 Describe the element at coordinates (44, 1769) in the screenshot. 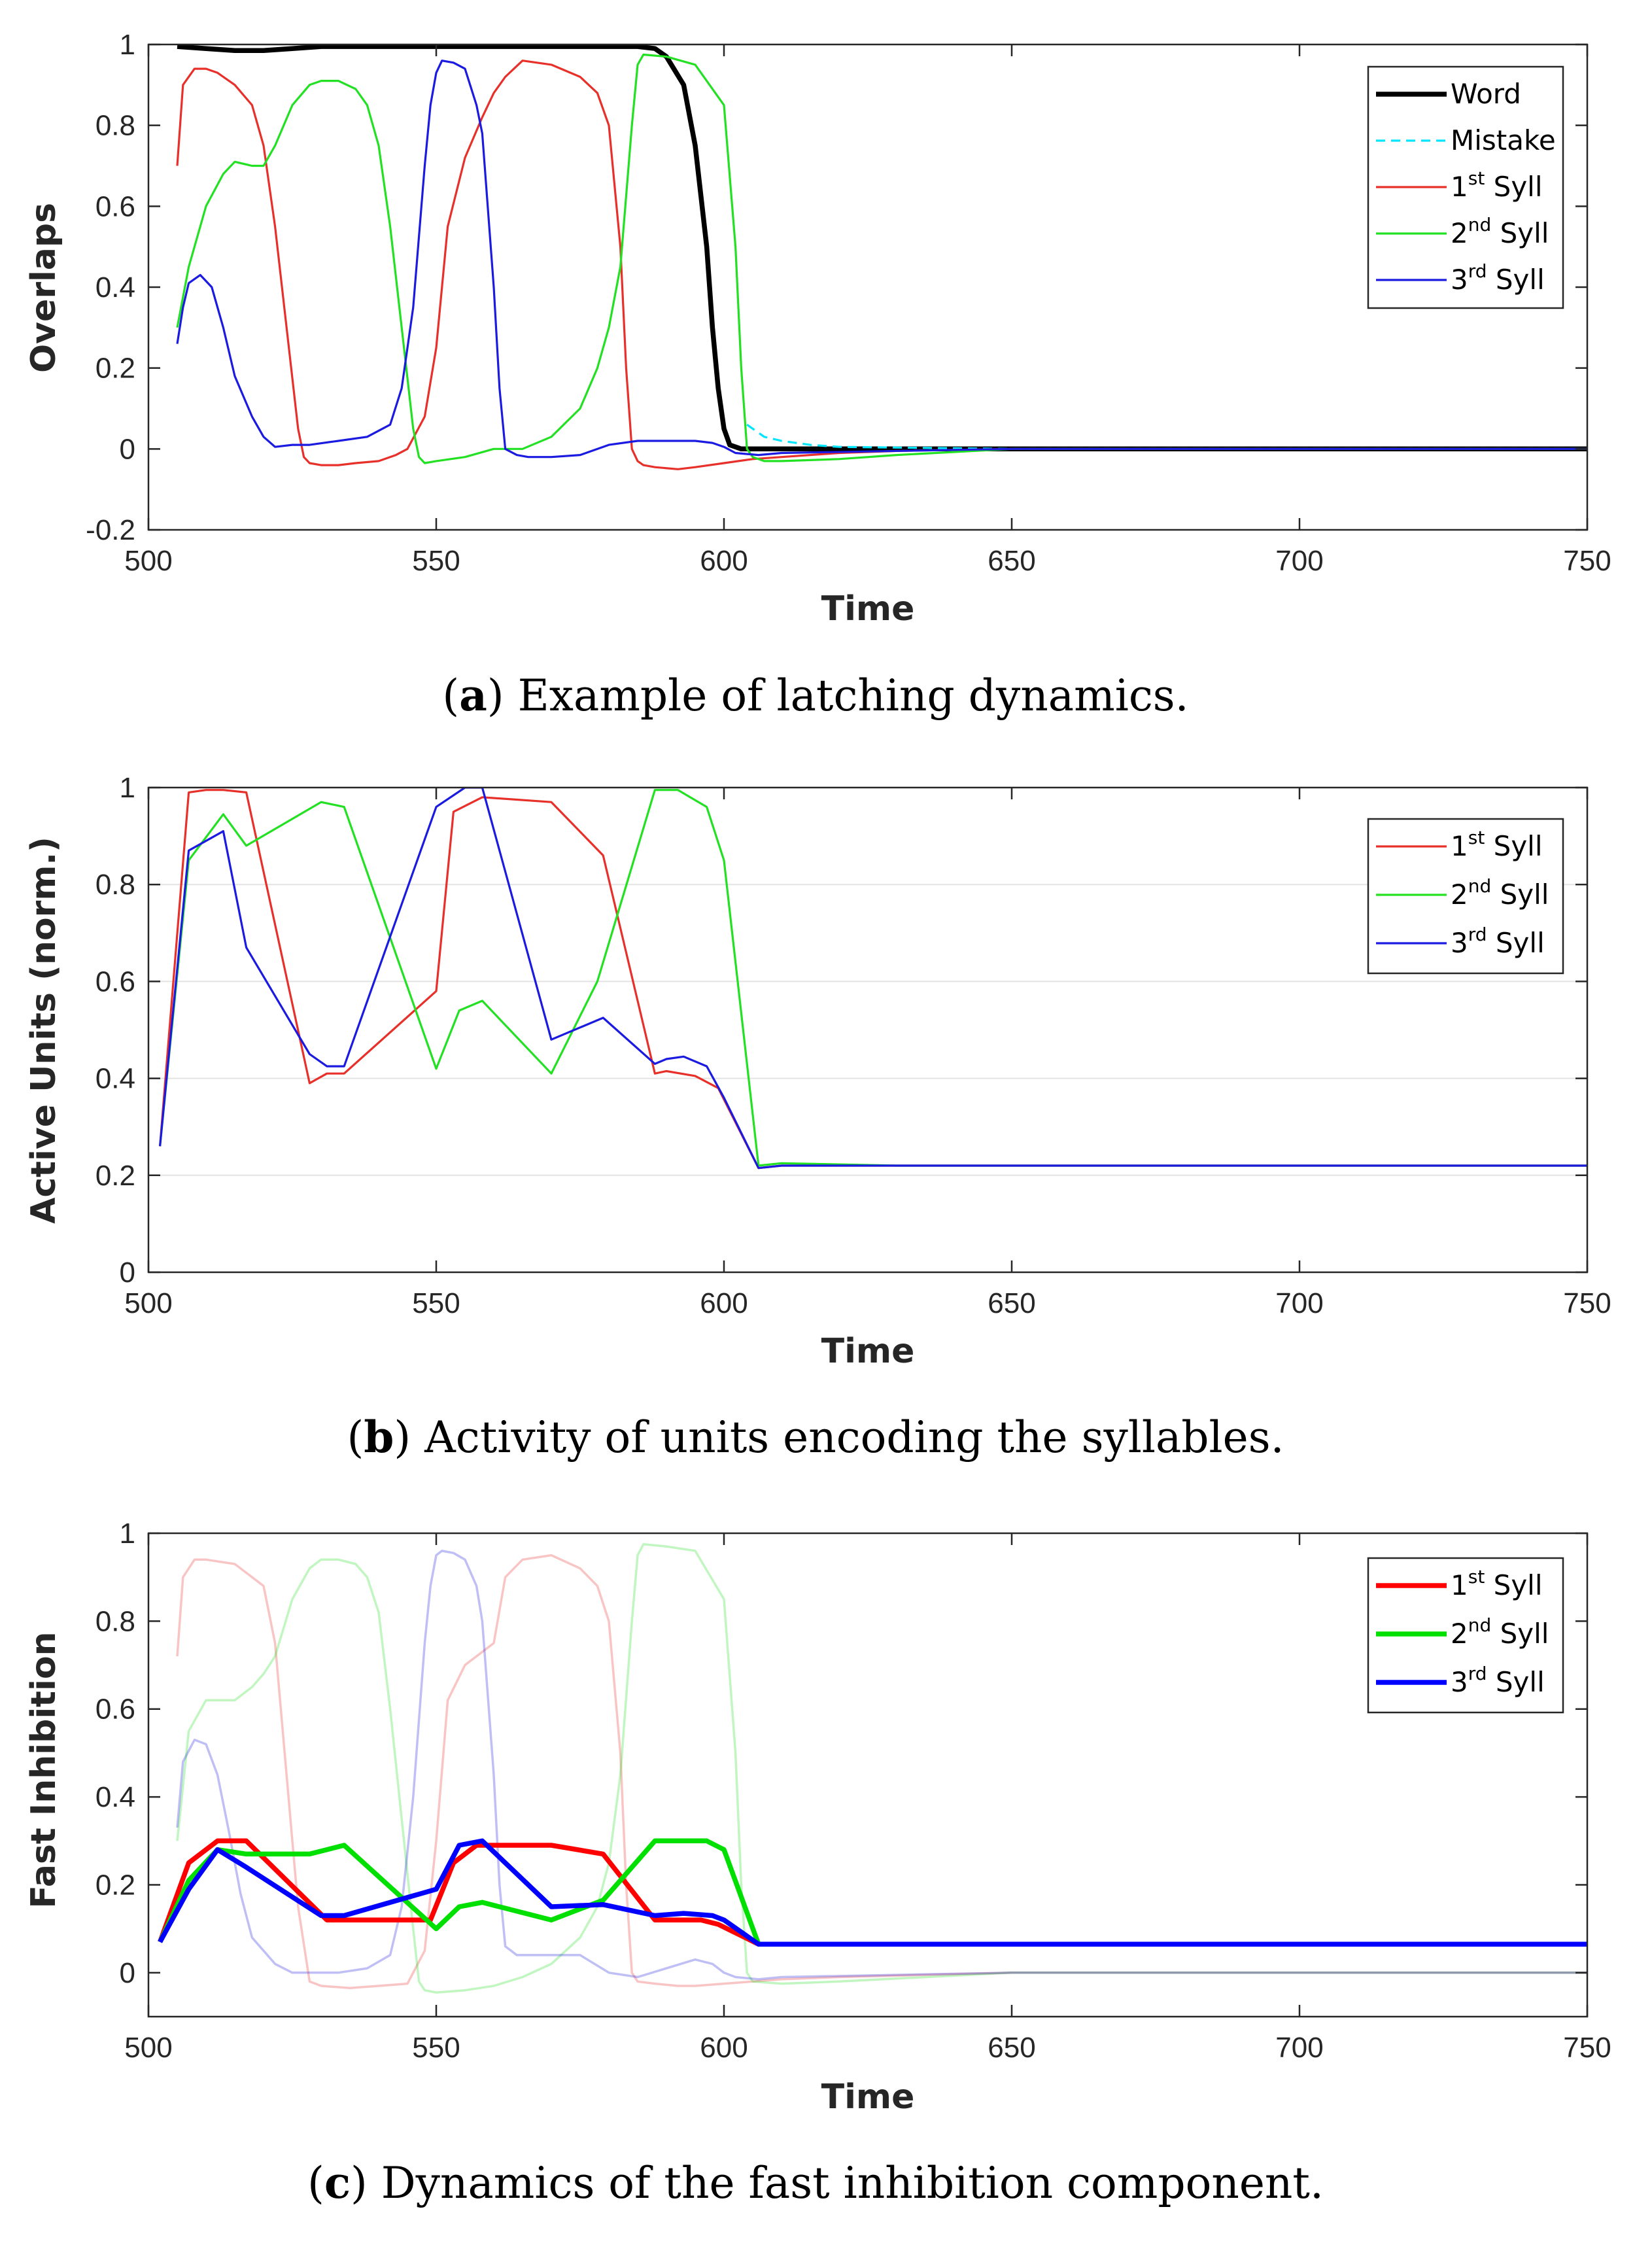

I see `y-axis-label: Fast Inhibition` at that location.